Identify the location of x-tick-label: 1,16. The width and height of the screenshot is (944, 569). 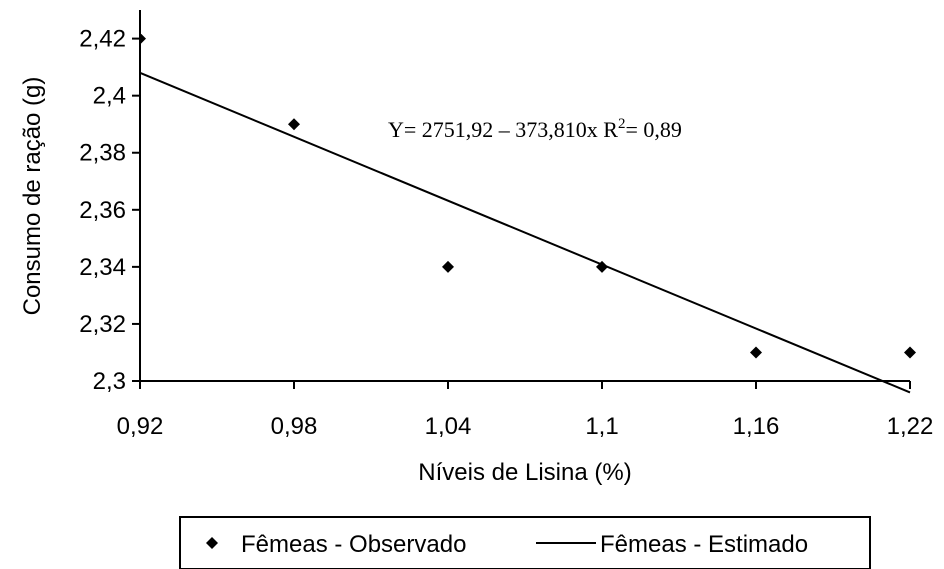
(756, 426).